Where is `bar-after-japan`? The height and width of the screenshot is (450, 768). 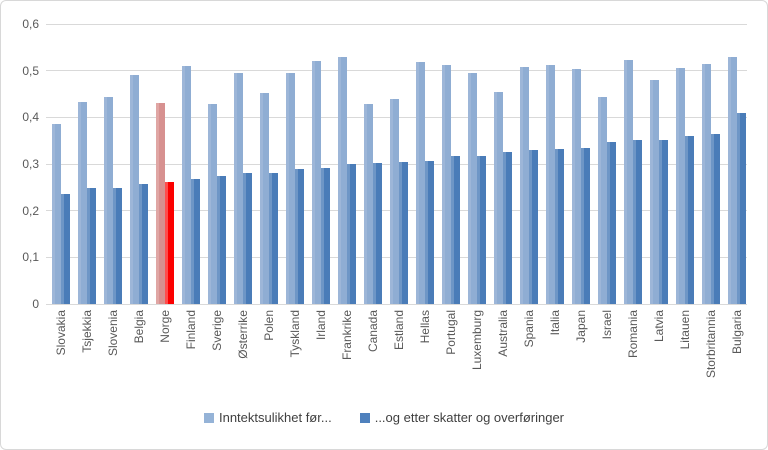
bar-after-japan is located at coordinates (585, 225).